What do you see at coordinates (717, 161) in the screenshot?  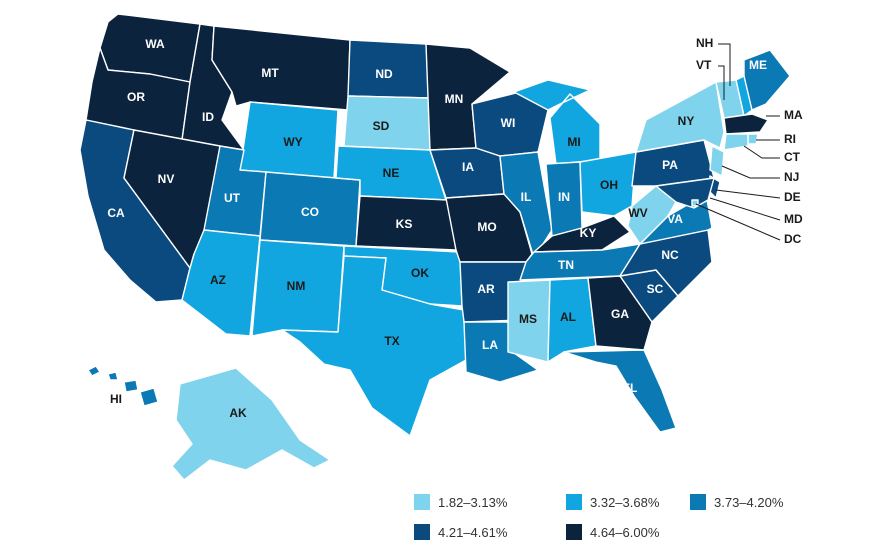 I see `state-NJ` at bounding box center [717, 161].